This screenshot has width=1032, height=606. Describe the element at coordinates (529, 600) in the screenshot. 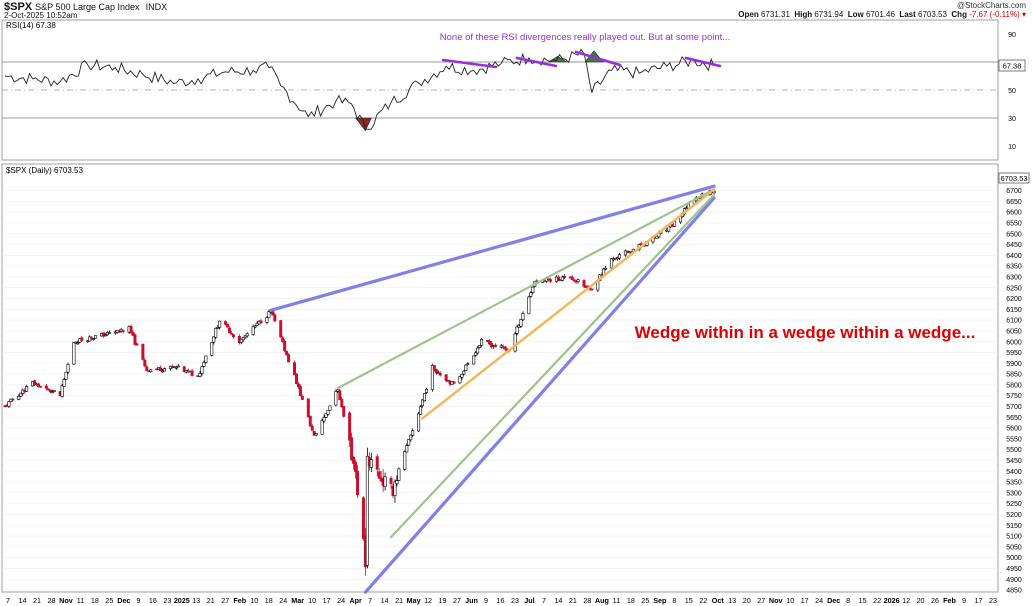

I see `x-axis-label: Jul` at that location.